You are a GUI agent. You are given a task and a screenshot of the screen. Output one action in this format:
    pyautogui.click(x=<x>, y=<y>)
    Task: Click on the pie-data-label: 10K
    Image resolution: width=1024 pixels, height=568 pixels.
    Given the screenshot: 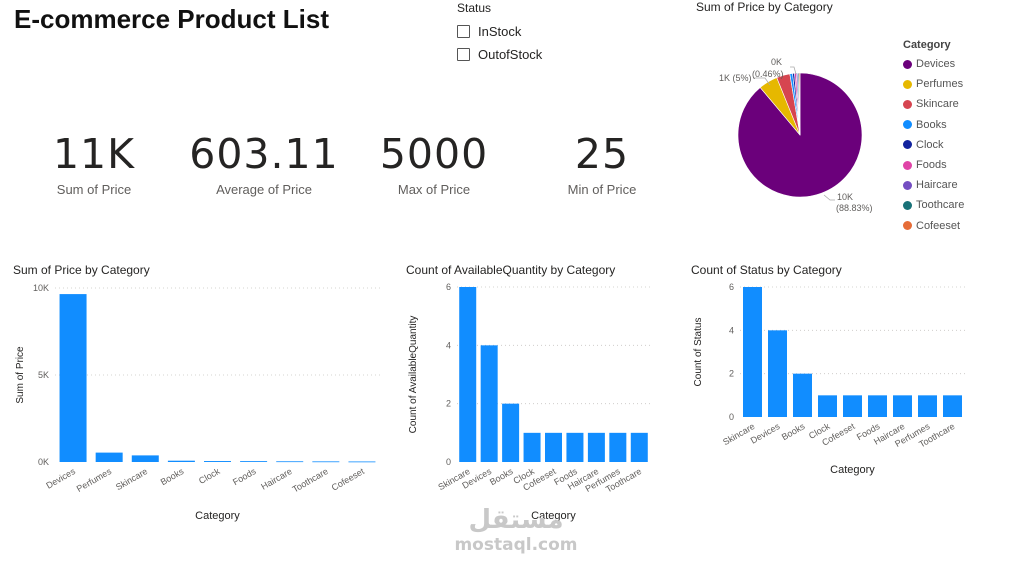 What is the action you would take?
    pyautogui.click(x=845, y=197)
    